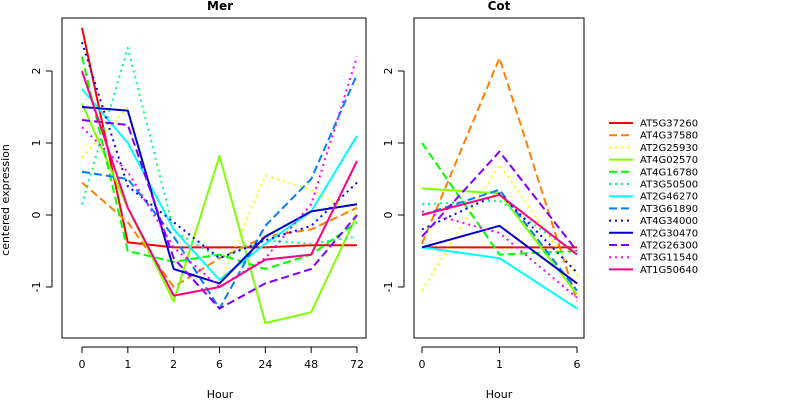 The image size is (800, 404). Describe the element at coordinates (219, 364) in the screenshot. I see `x-tick-label-mer: 6` at that location.